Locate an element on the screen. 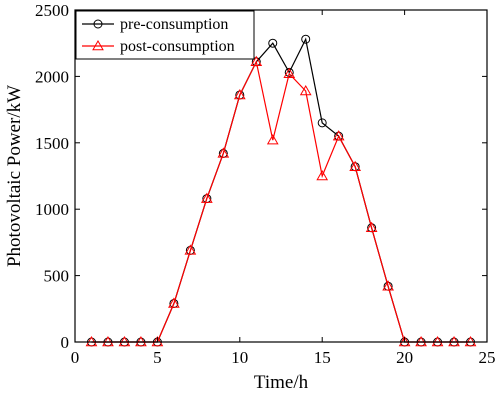 Image resolution: width=498 pixels, height=403 pixels. legend-item-post-consumption: post-consumption is located at coordinates (158, 46).